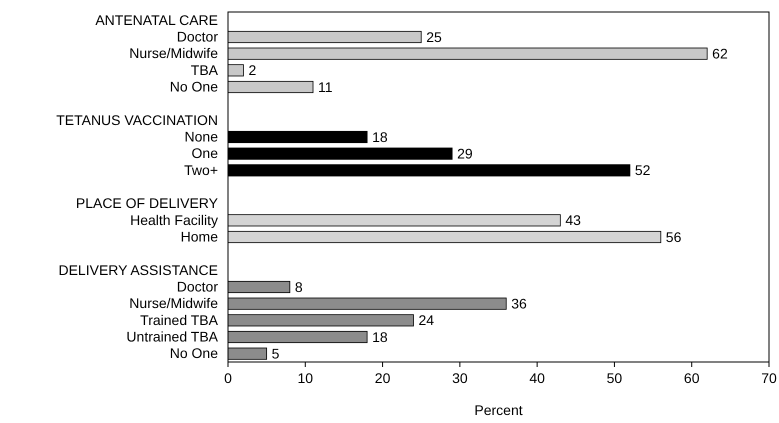 The width and height of the screenshot is (779, 423). I want to click on data-label: 24, so click(426, 320).